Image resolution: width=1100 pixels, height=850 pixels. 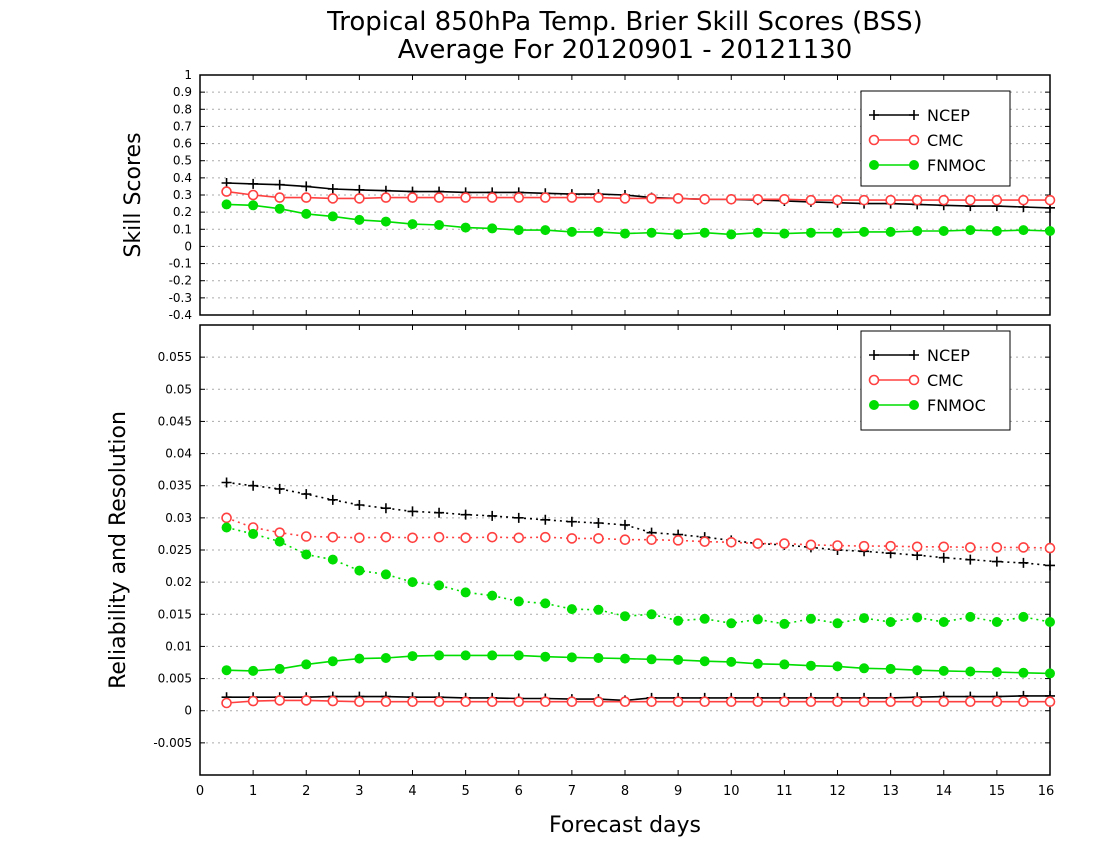 What do you see at coordinates (625, 825) in the screenshot?
I see `x-axis-label: Forecast days` at bounding box center [625, 825].